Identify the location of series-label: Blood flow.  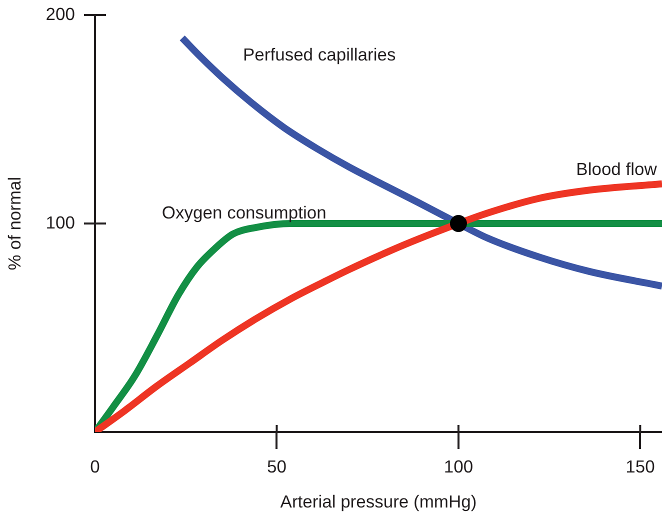
(617, 168).